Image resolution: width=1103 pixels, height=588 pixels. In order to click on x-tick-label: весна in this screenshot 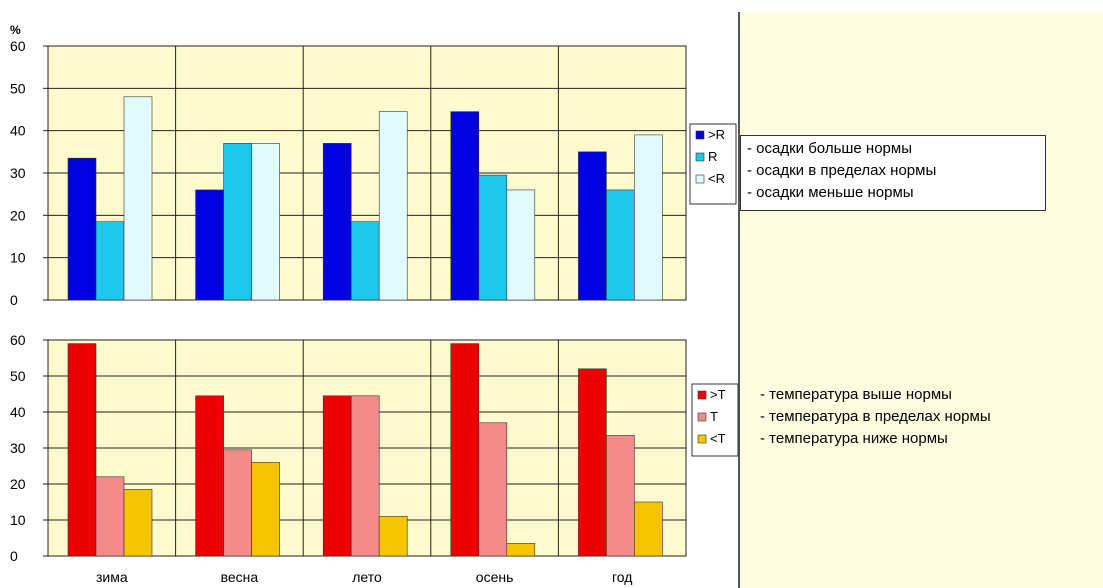, I will do `click(240, 577)`.